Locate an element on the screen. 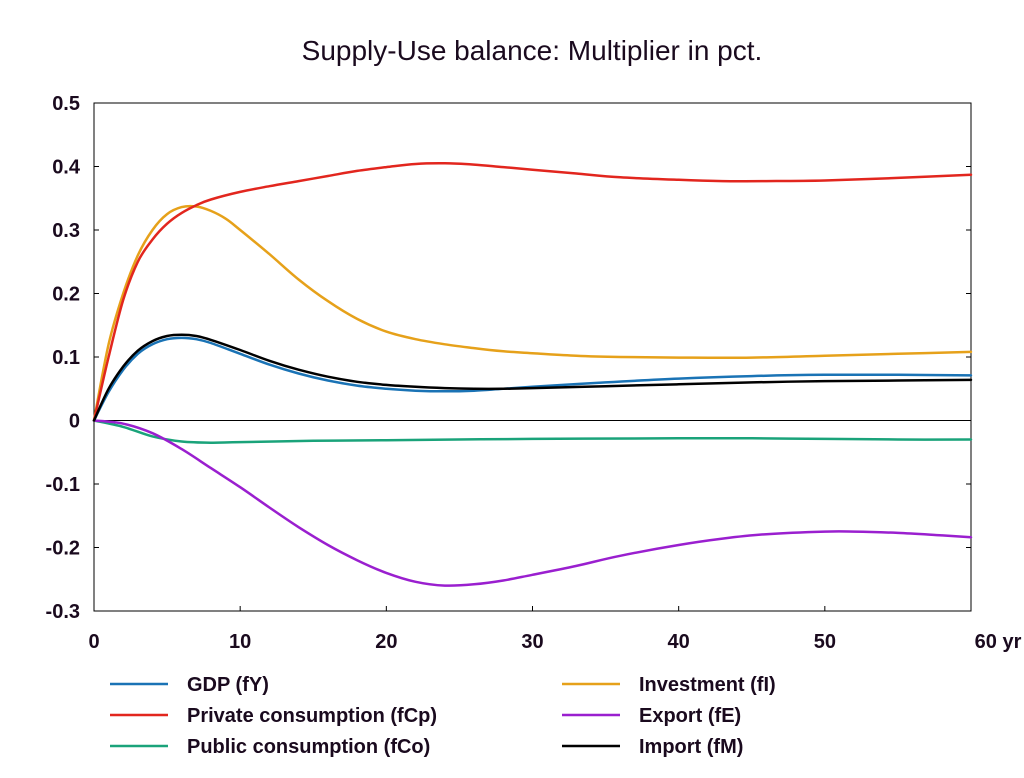 The height and width of the screenshot is (778, 1024). series-line-import-fm is located at coordinates (532, 377).